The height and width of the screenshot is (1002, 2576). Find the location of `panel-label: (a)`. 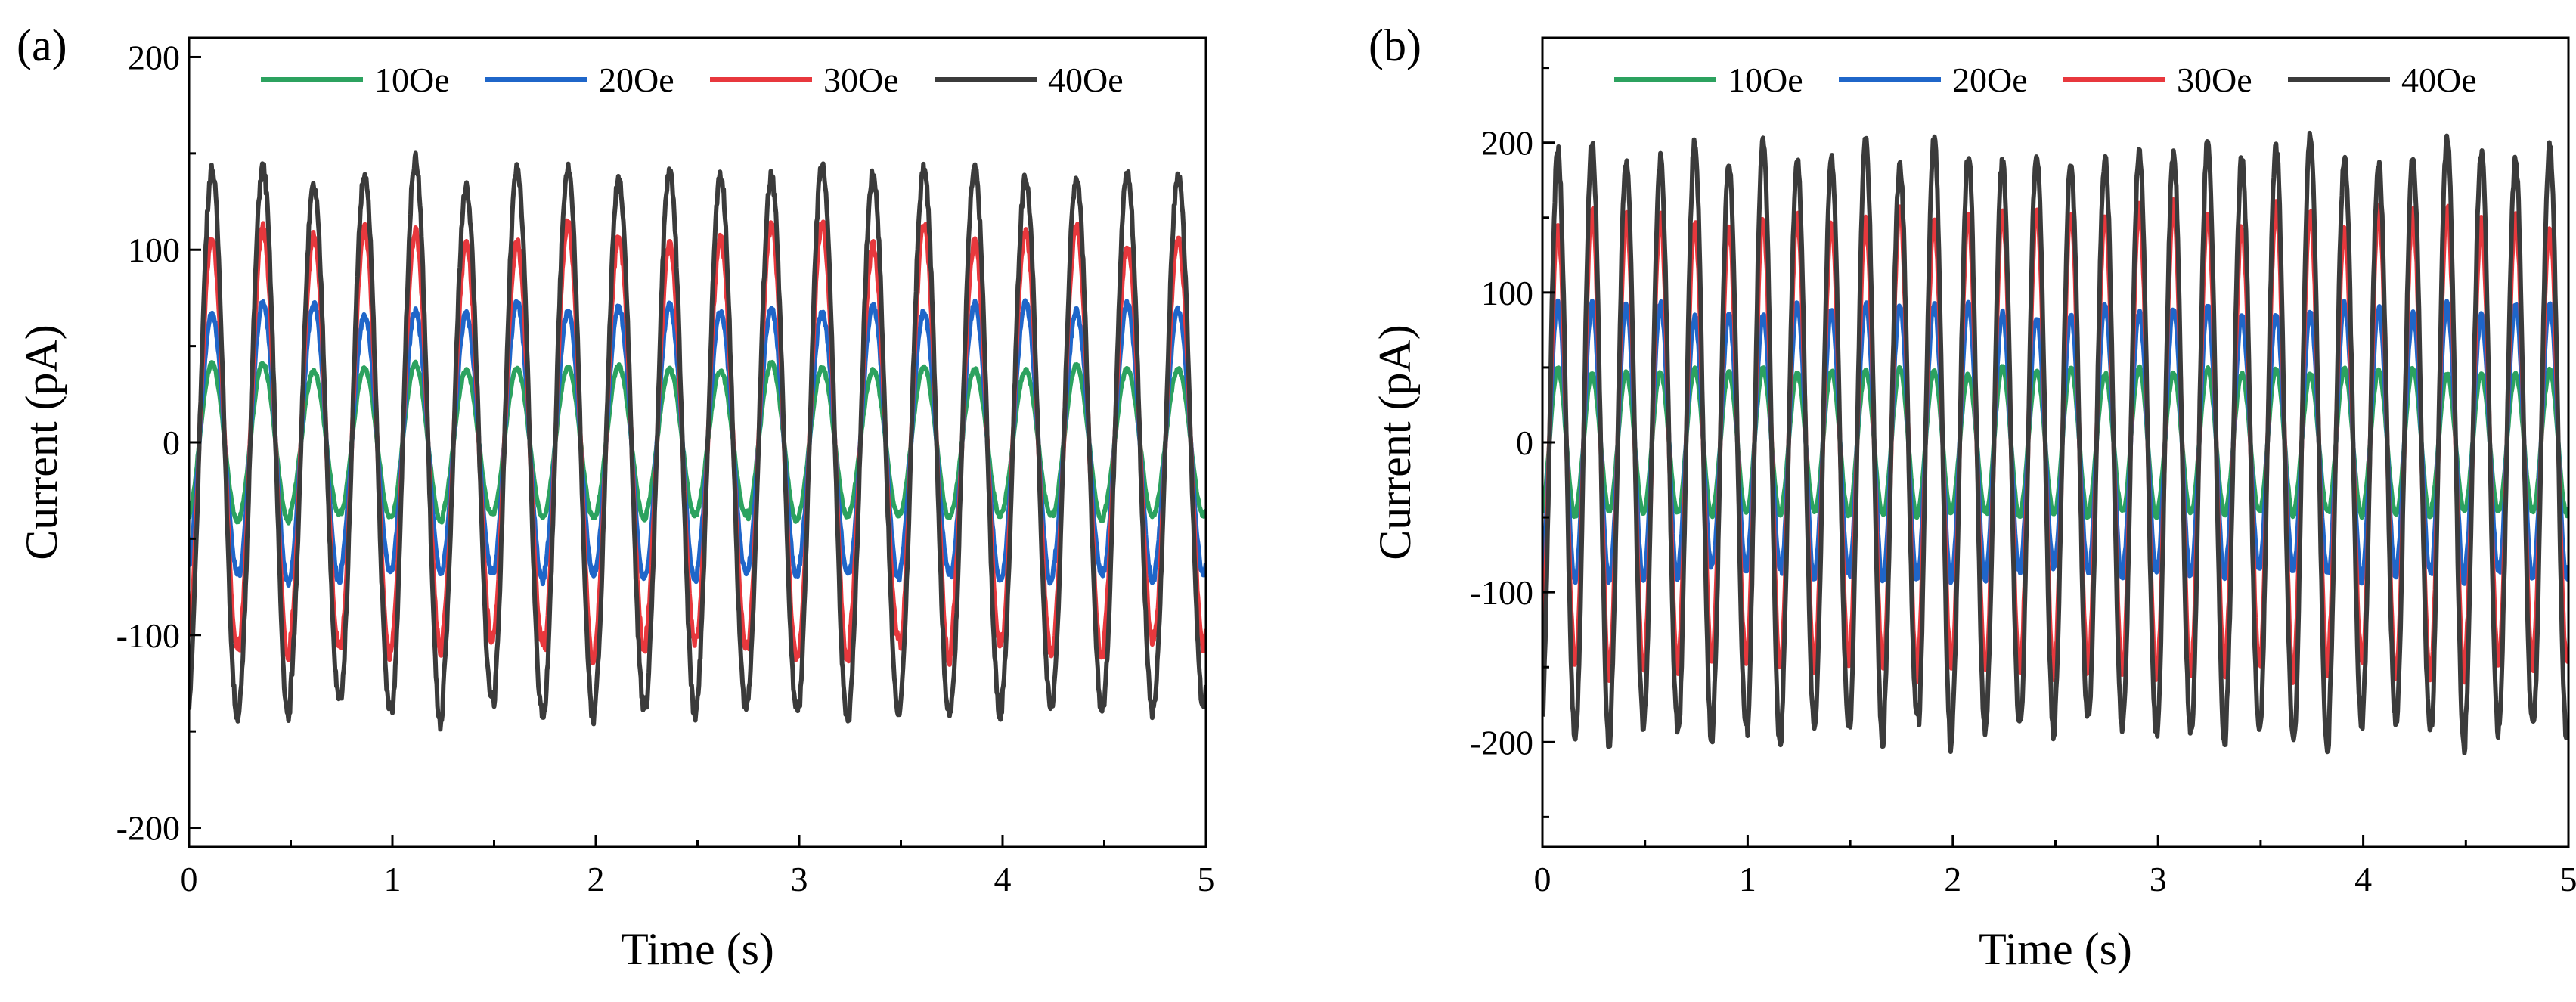

panel-label: (a) is located at coordinates (42, 45).